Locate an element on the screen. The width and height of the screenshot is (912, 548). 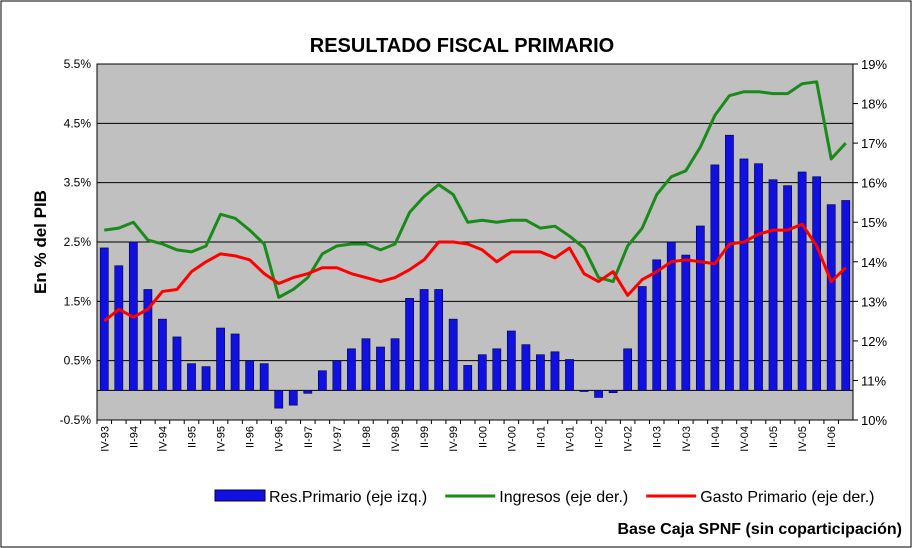
x-tick-label: II-99 is located at coordinates (425, 437).